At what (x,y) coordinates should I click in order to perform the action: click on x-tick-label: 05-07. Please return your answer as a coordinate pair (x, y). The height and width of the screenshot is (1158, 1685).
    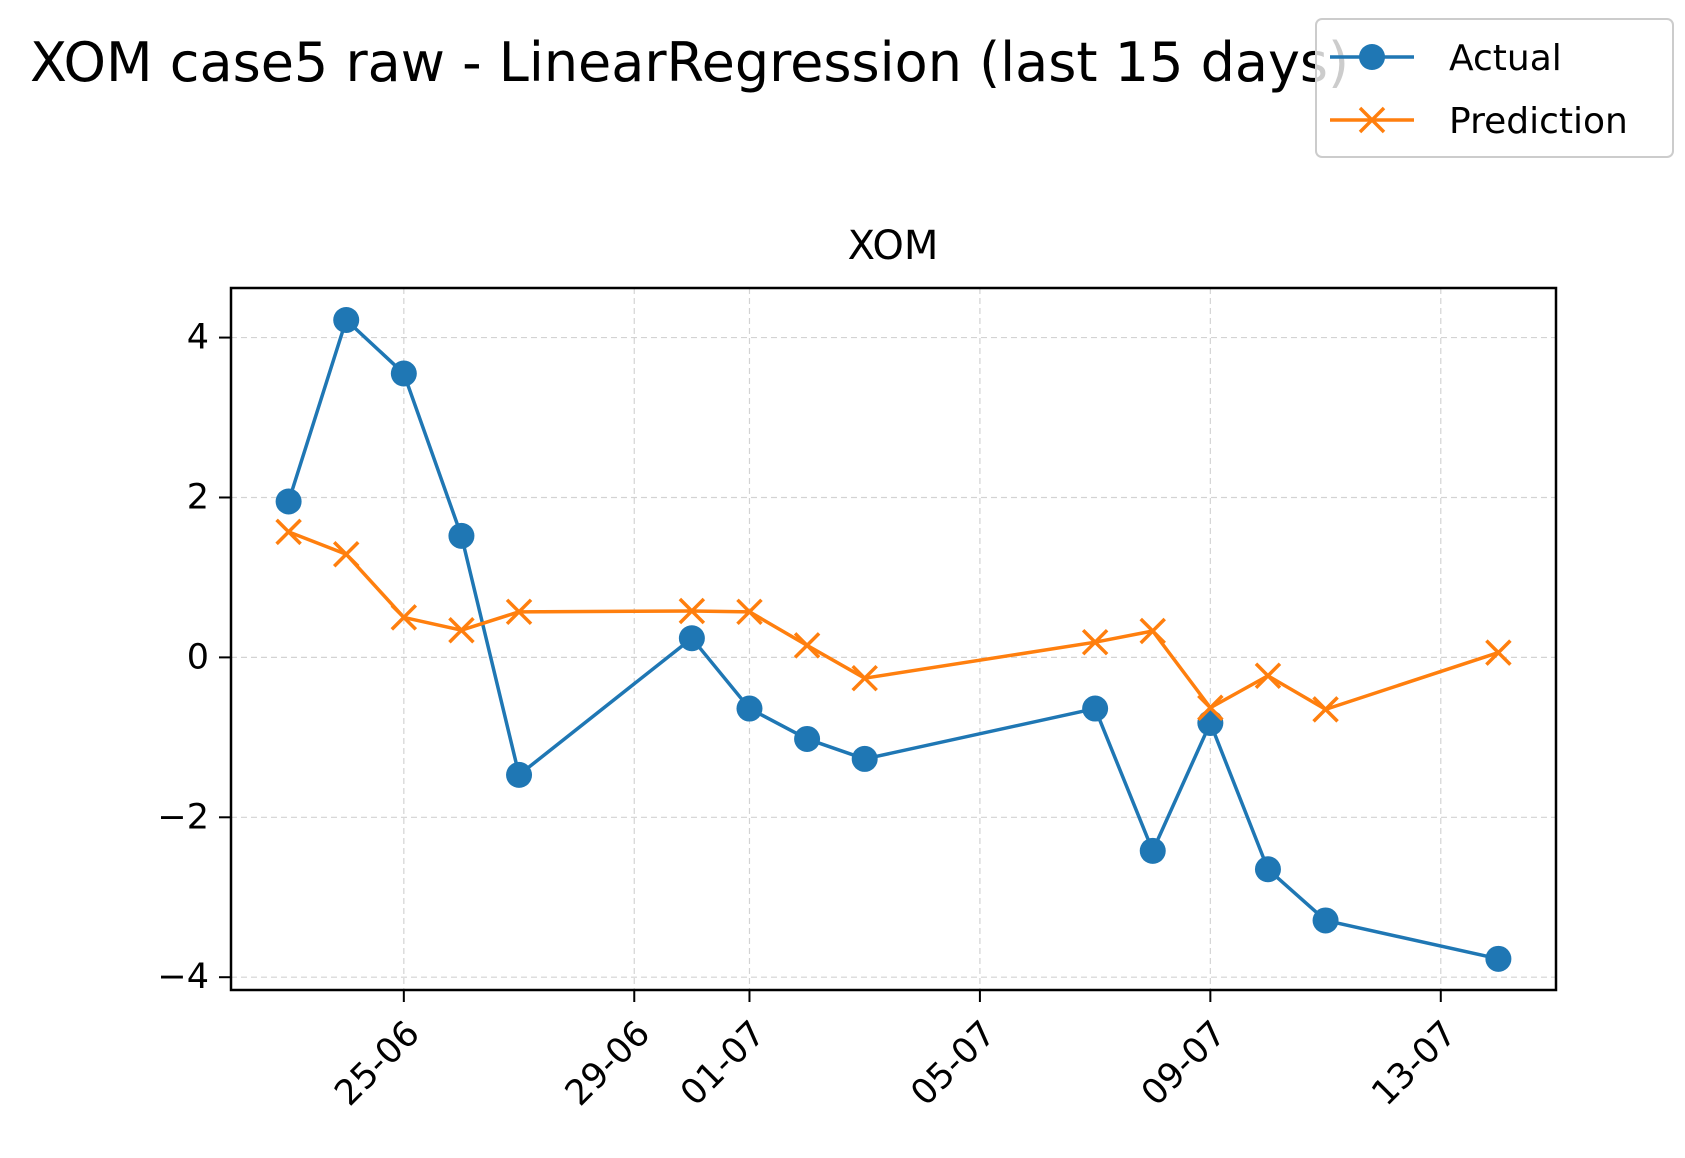
    Looking at the image, I should click on (954, 1064).